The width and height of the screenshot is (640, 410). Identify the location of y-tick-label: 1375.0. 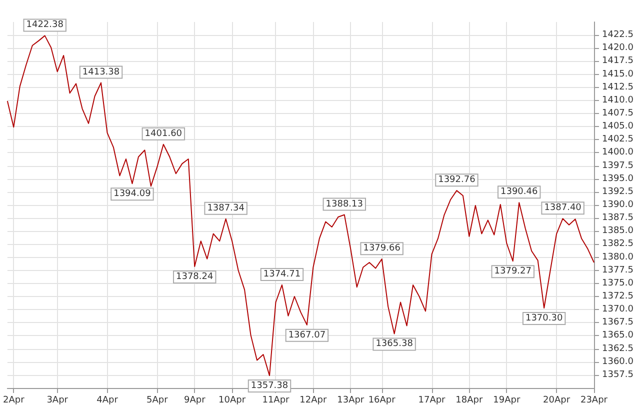
(618, 283).